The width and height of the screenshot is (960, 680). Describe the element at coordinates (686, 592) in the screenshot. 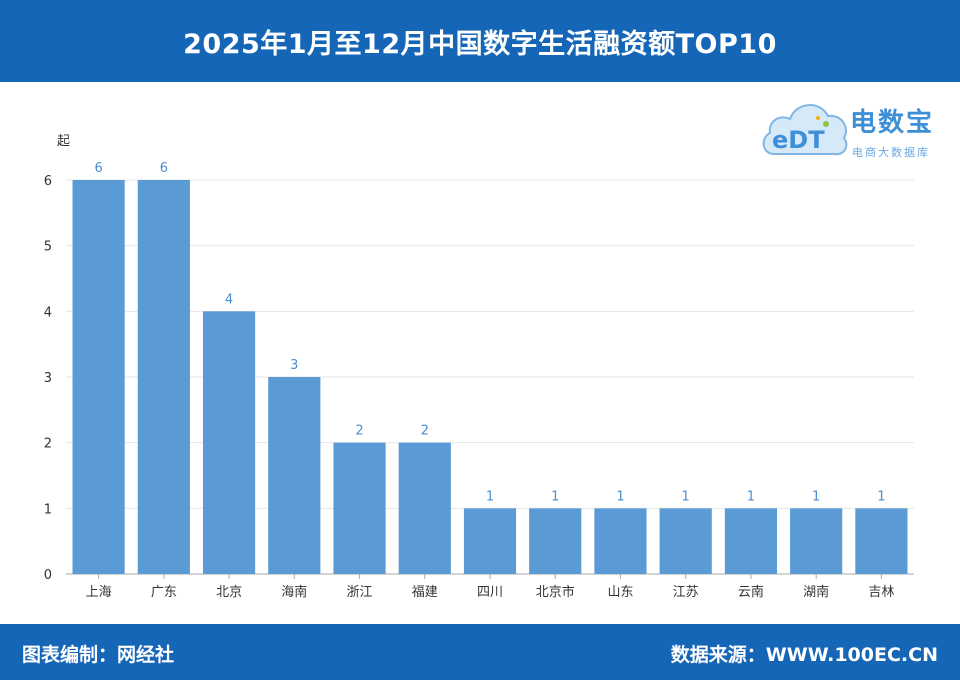

I see `x-tick-label: 江苏` at that location.